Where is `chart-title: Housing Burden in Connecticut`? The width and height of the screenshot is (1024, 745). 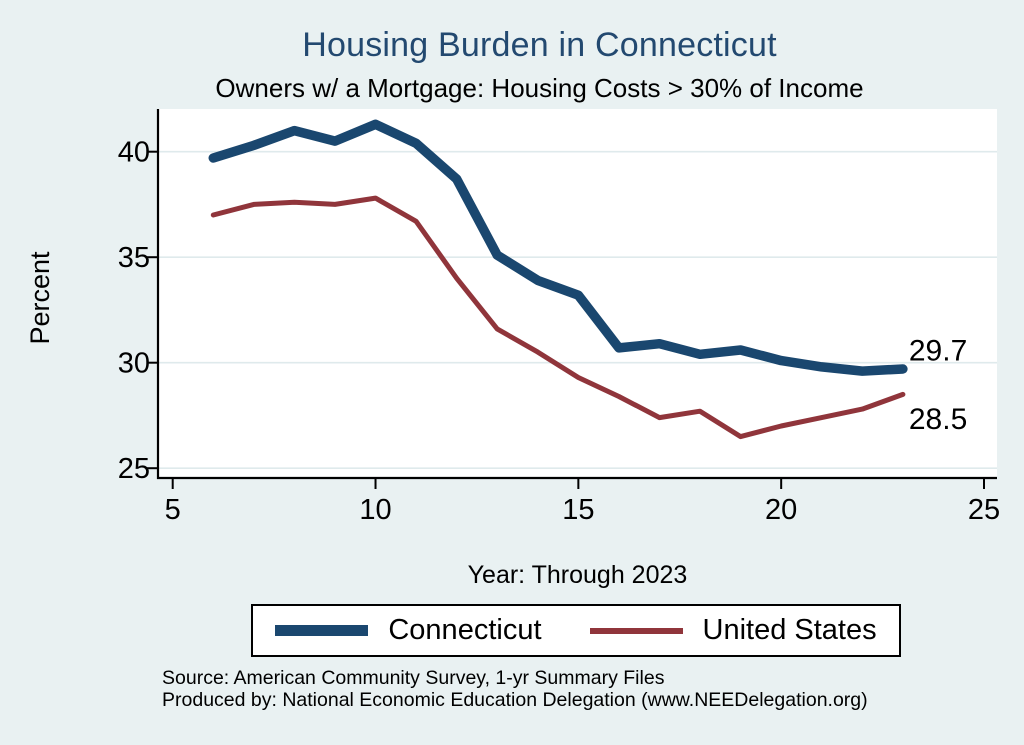 chart-title: Housing Burden in Connecticut is located at coordinates (539, 45).